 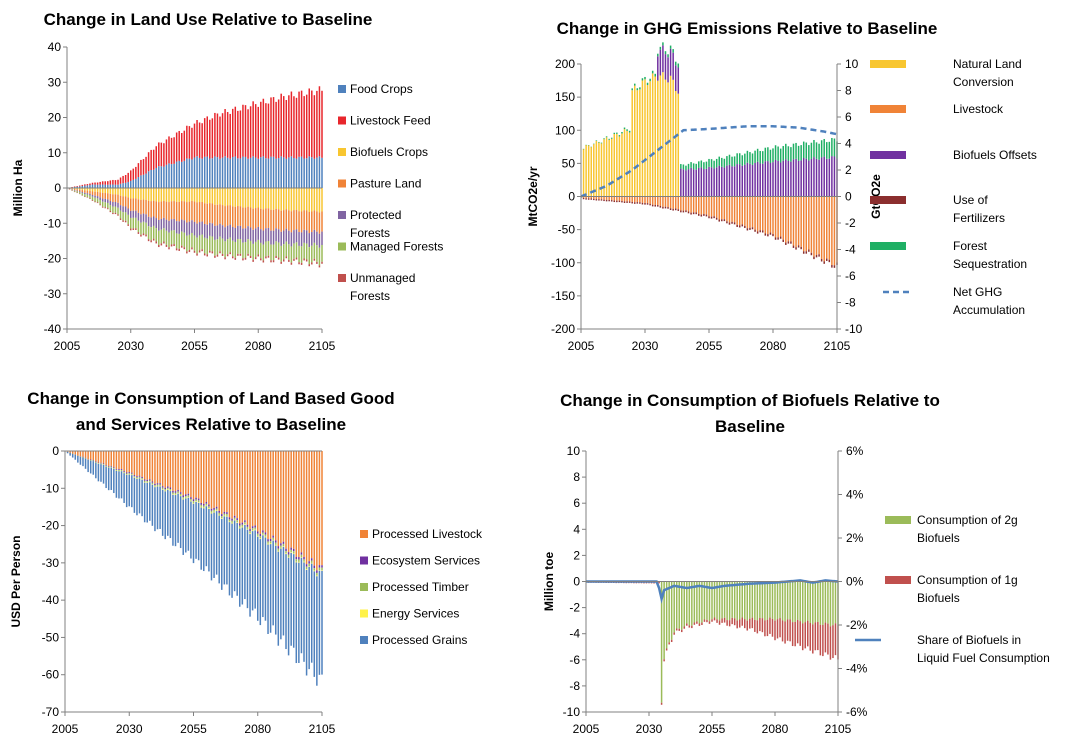 I want to click on legend-label: Share of Biofuels in, so click(x=969, y=640).